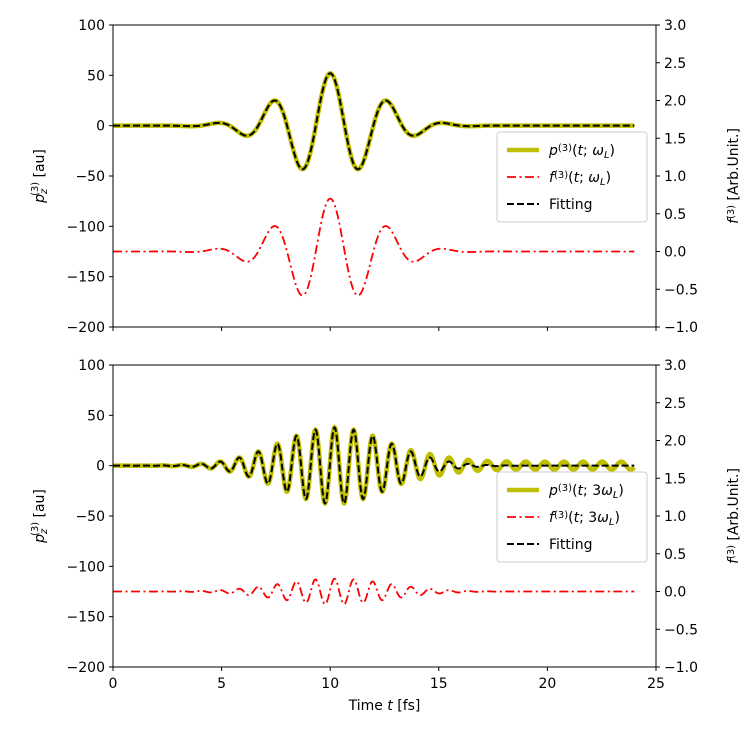 The width and height of the screenshot is (747, 747). What do you see at coordinates (584, 519) in the screenshot?
I see `legend-label-f: f(3)(t; 3ωL)` at bounding box center [584, 519].